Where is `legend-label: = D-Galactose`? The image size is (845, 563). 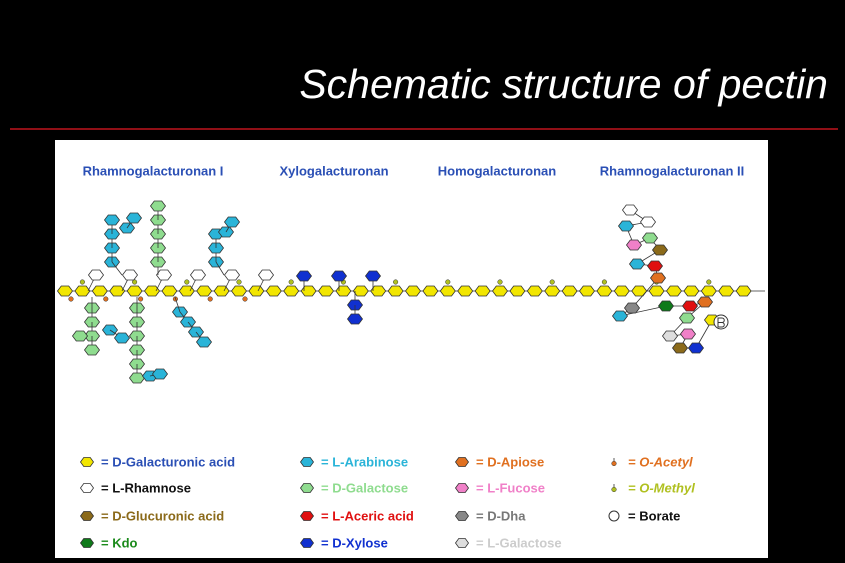
legend-label: = D-Galactose is located at coordinates (364, 487).